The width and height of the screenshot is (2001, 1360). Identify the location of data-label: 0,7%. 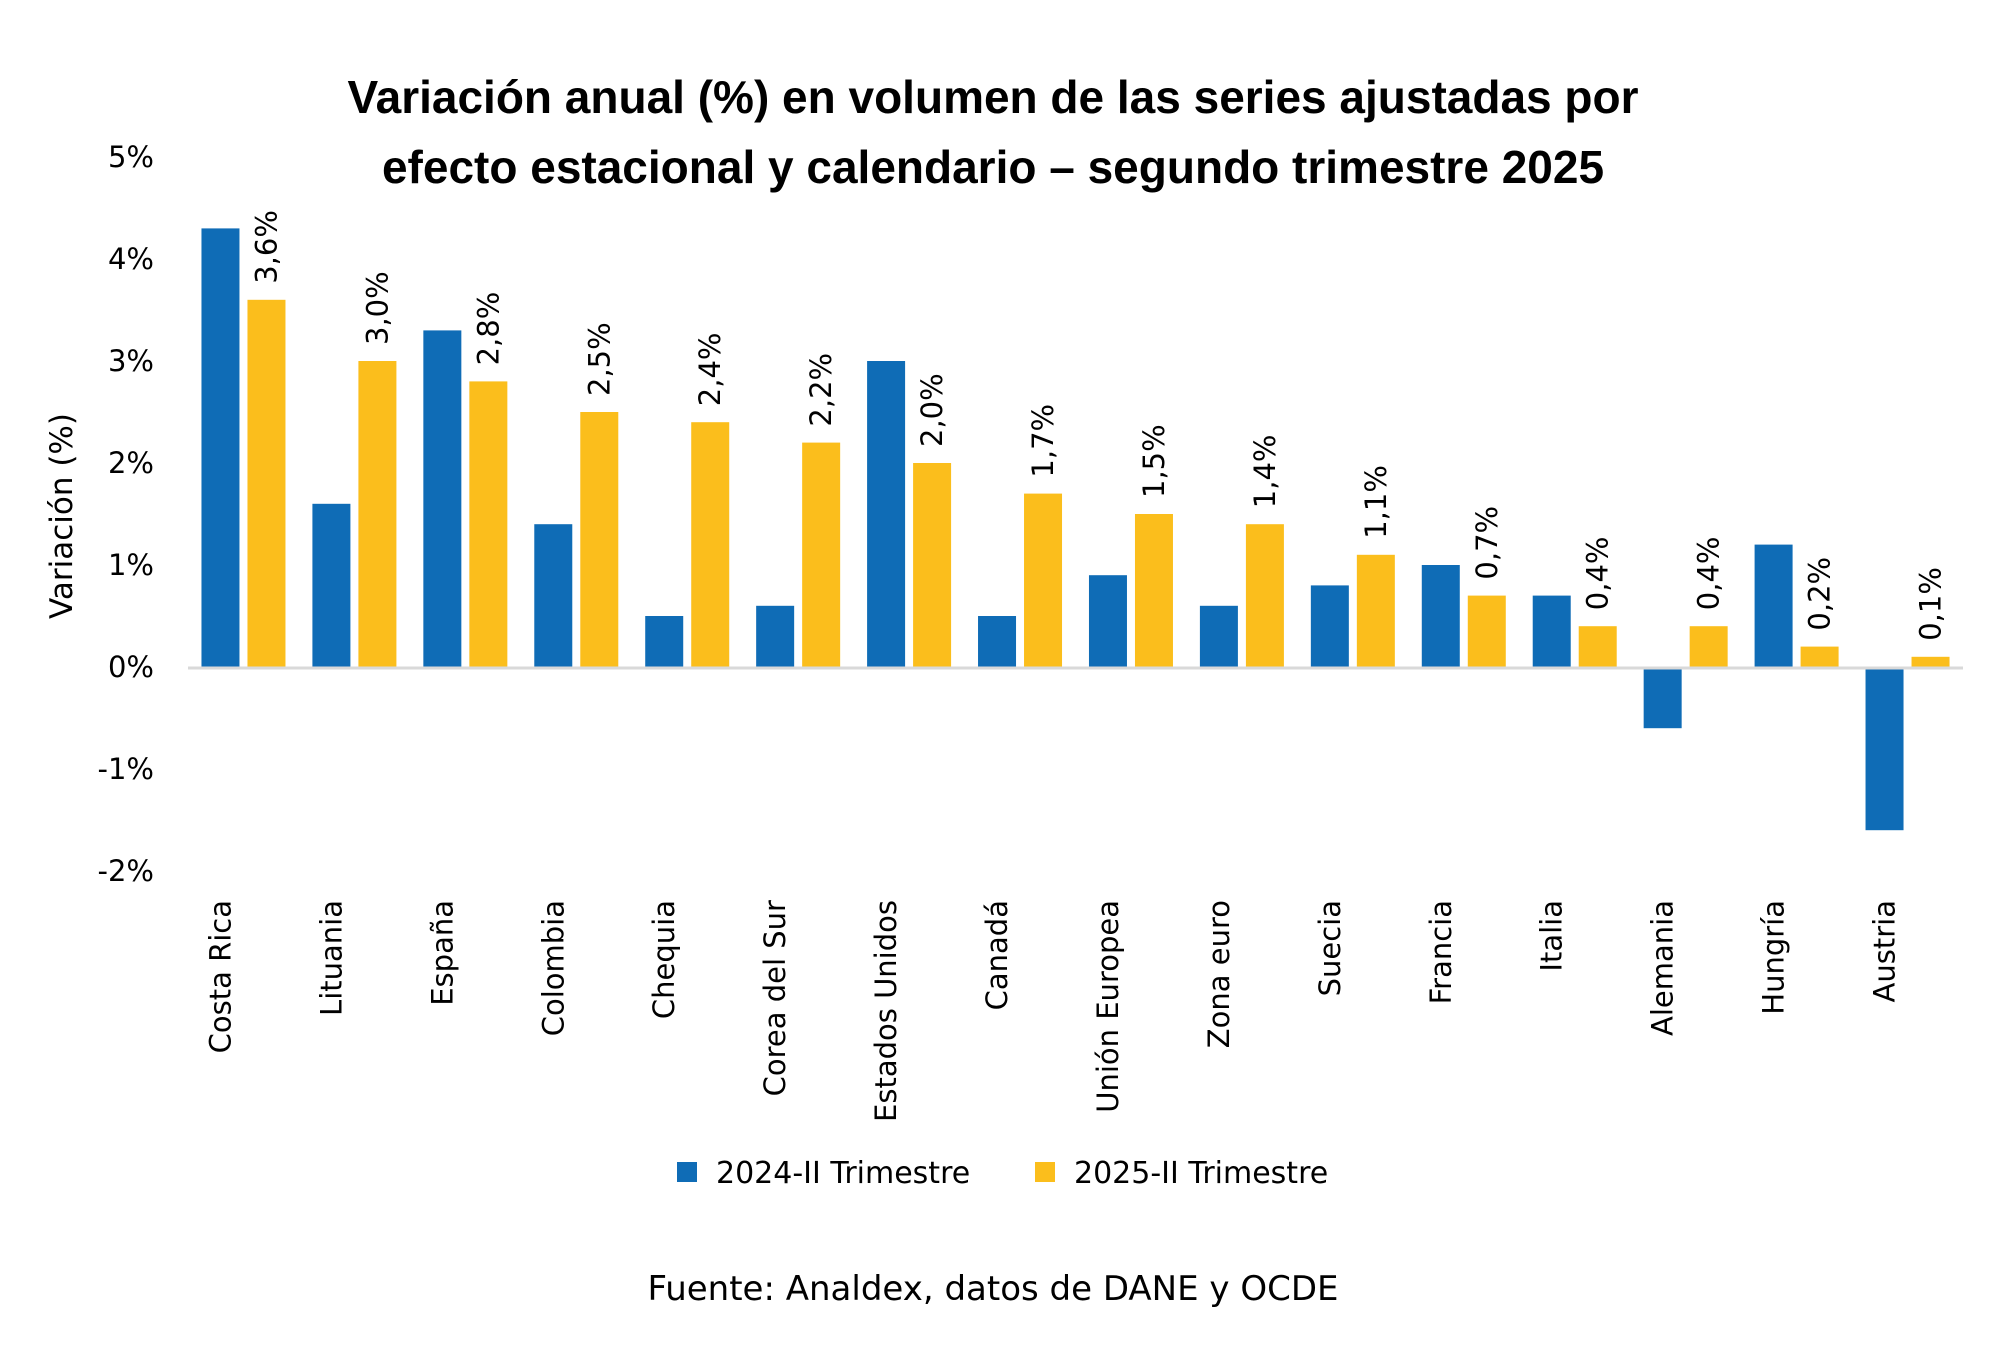
(1487, 543).